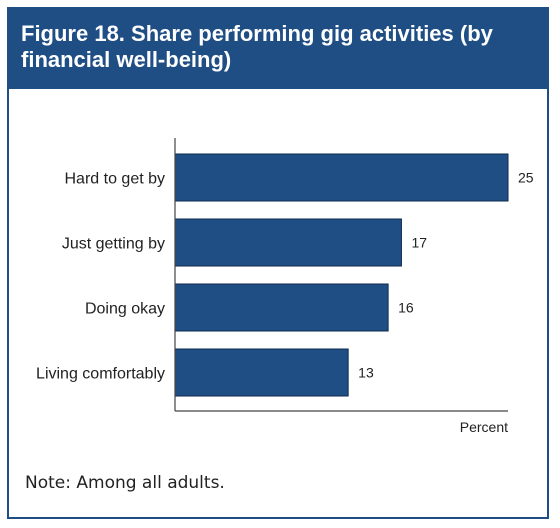 The height and width of the screenshot is (528, 560). Describe the element at coordinates (366, 373) in the screenshot. I see `value-label: 13` at that location.